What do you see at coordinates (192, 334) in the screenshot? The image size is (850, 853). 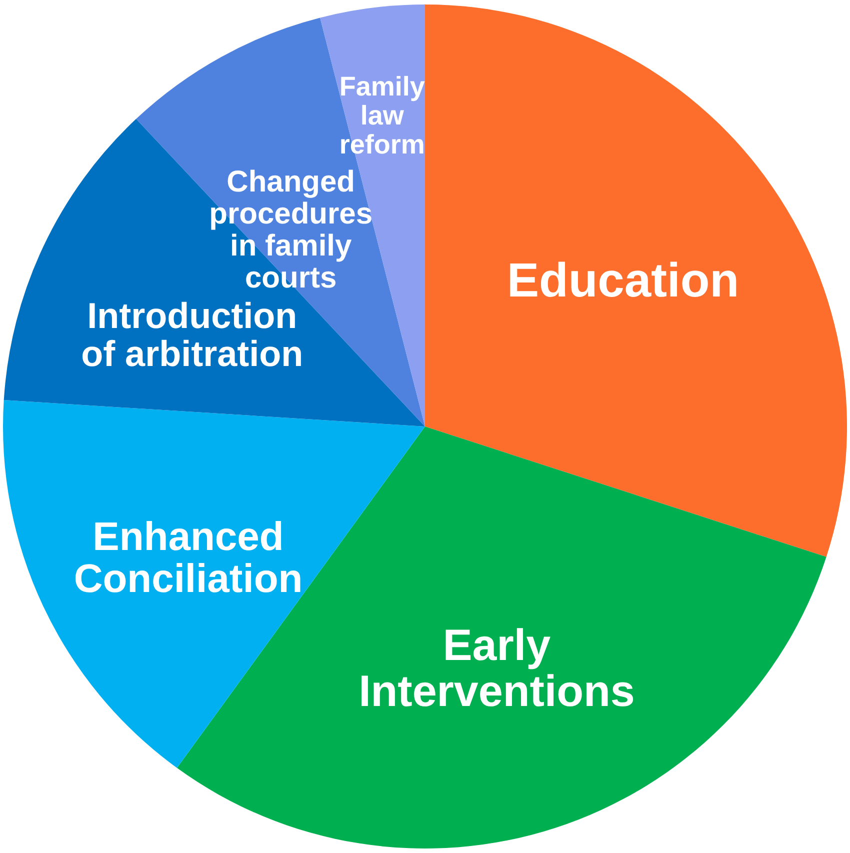 I see `slice-label: Introduction of arbitration` at bounding box center [192, 334].